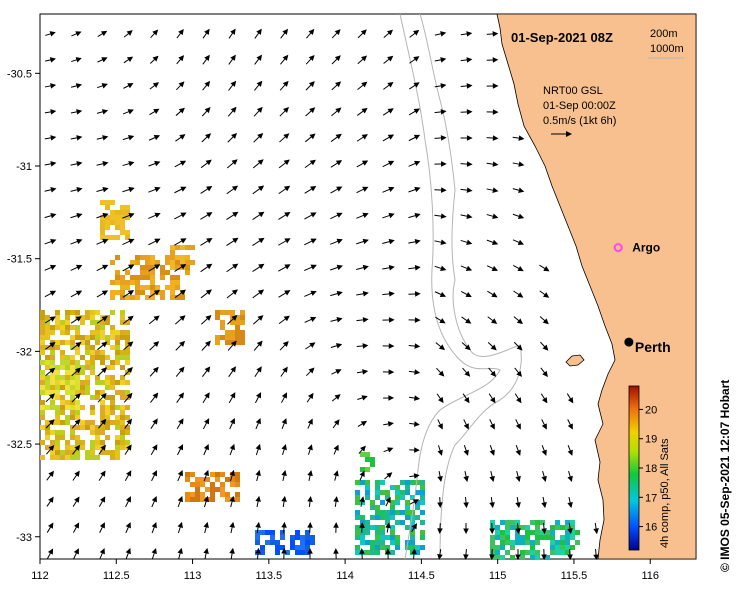 The width and height of the screenshot is (739, 592). I want to click on vector-scale-arrow, so click(561, 134).